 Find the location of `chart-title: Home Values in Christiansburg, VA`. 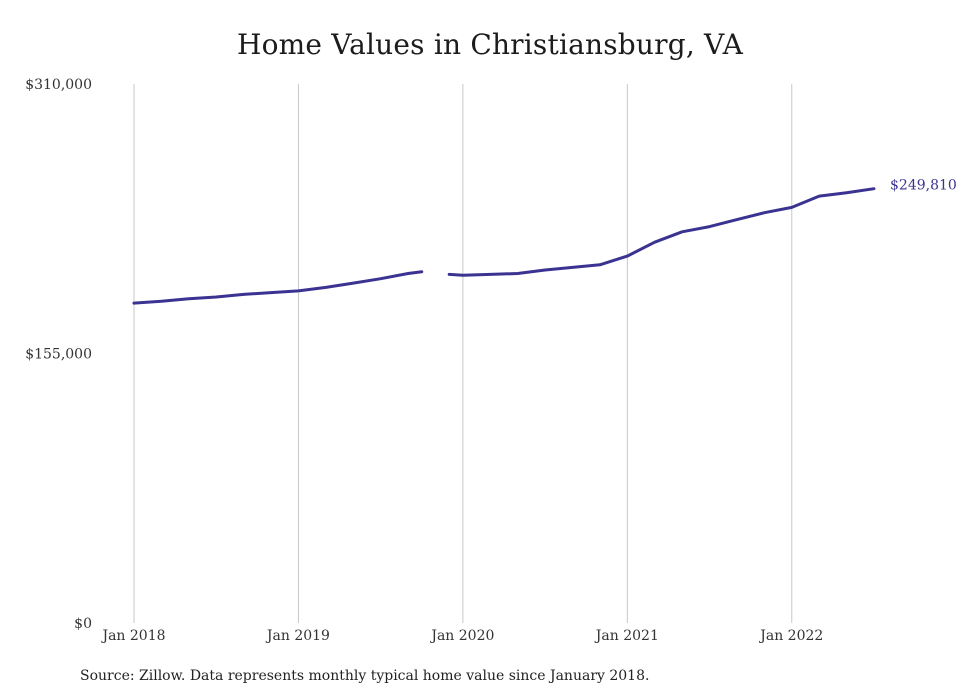

chart-title: Home Values in Christiansburg, VA is located at coordinates (490, 44).